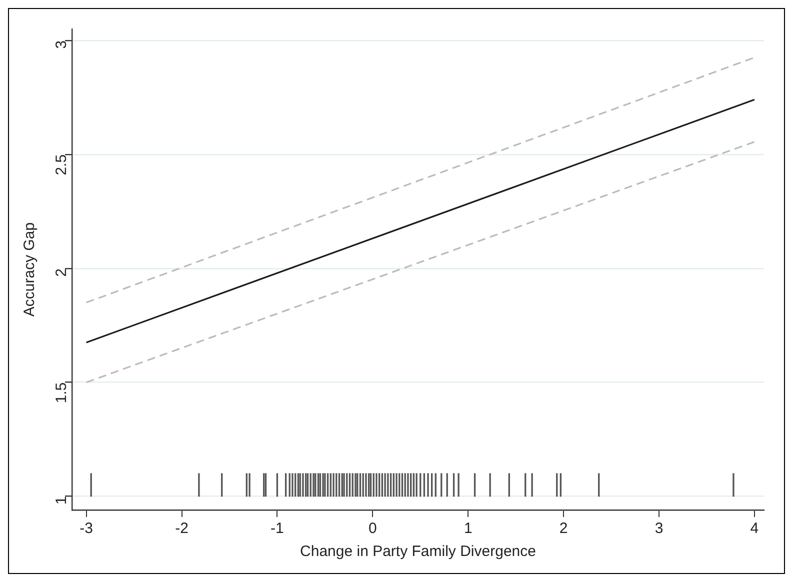 The height and width of the screenshot is (582, 793). What do you see at coordinates (418, 551) in the screenshot?
I see `x-axis-title: Change in Party Family Divergence` at bounding box center [418, 551].